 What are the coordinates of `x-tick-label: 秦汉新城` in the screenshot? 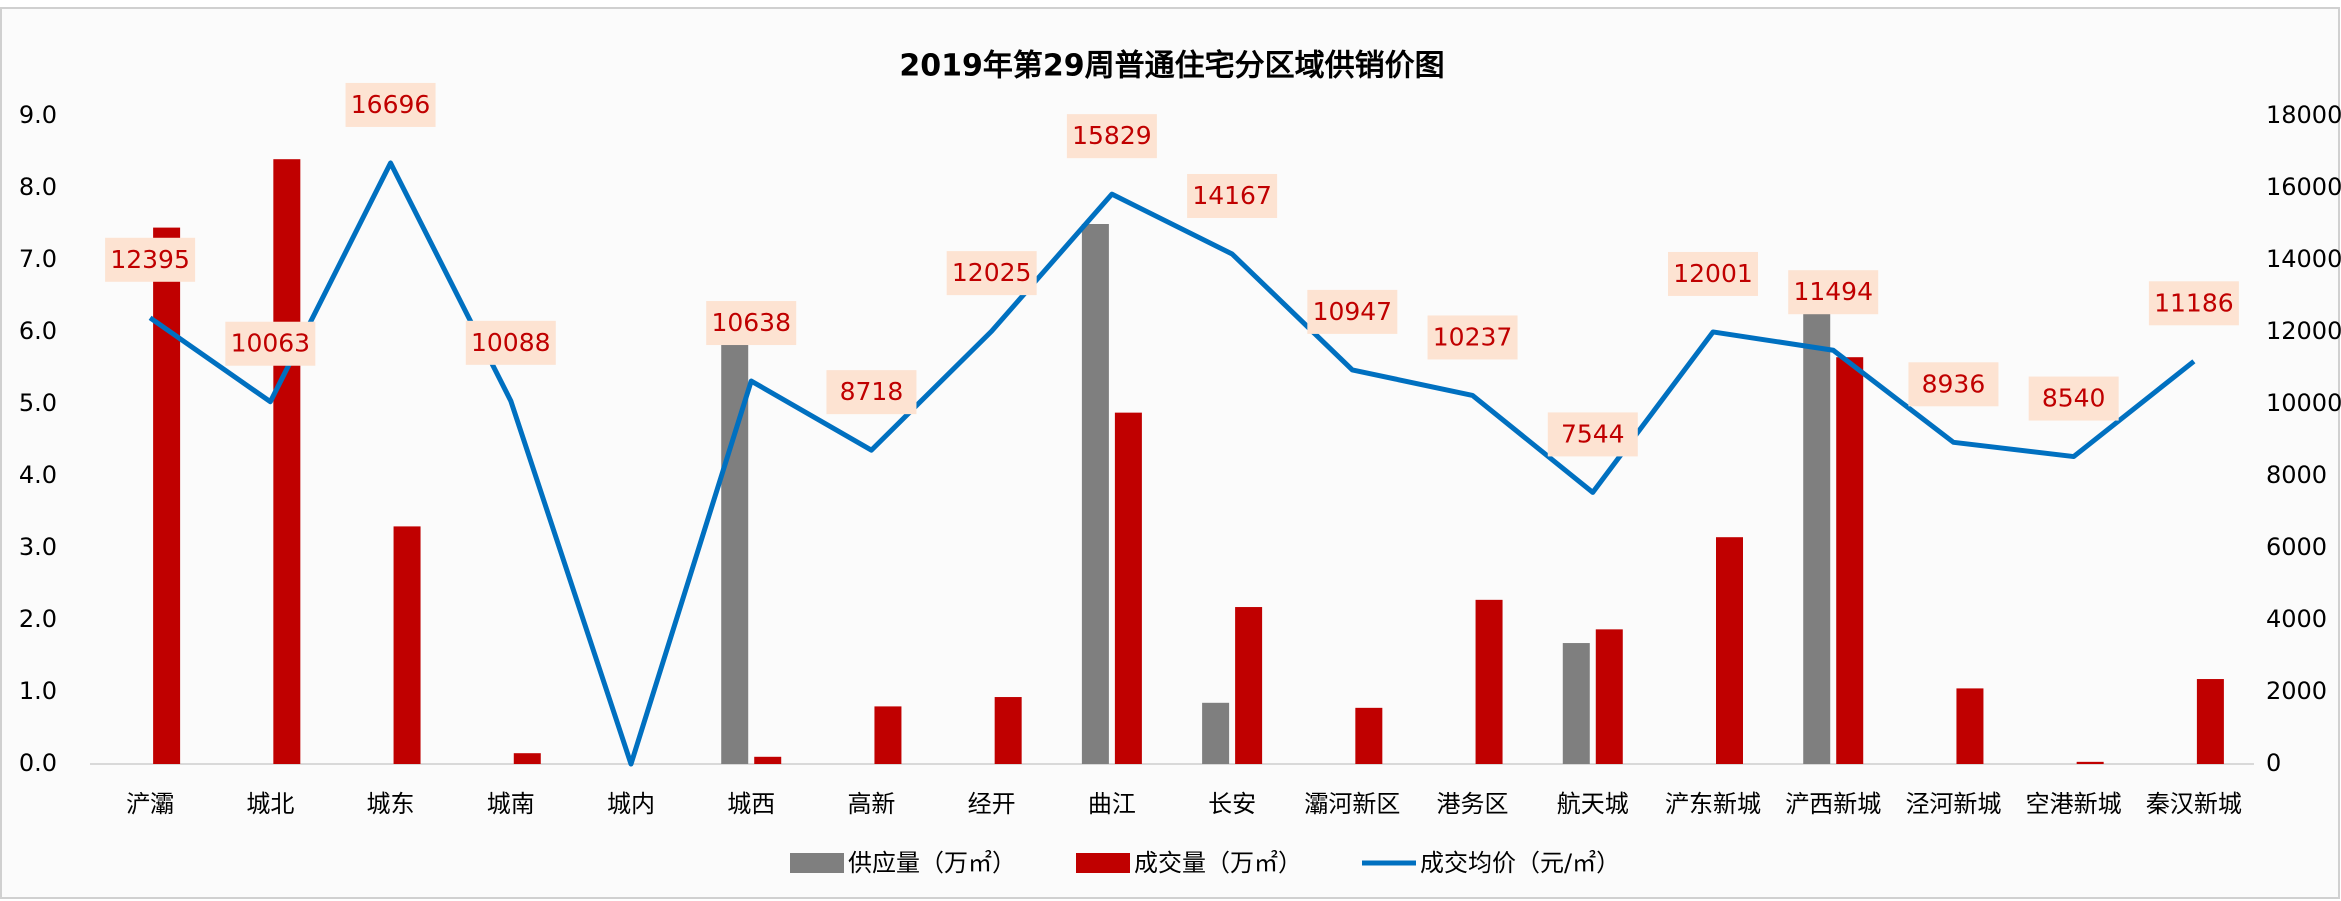 It's located at (2194, 804).